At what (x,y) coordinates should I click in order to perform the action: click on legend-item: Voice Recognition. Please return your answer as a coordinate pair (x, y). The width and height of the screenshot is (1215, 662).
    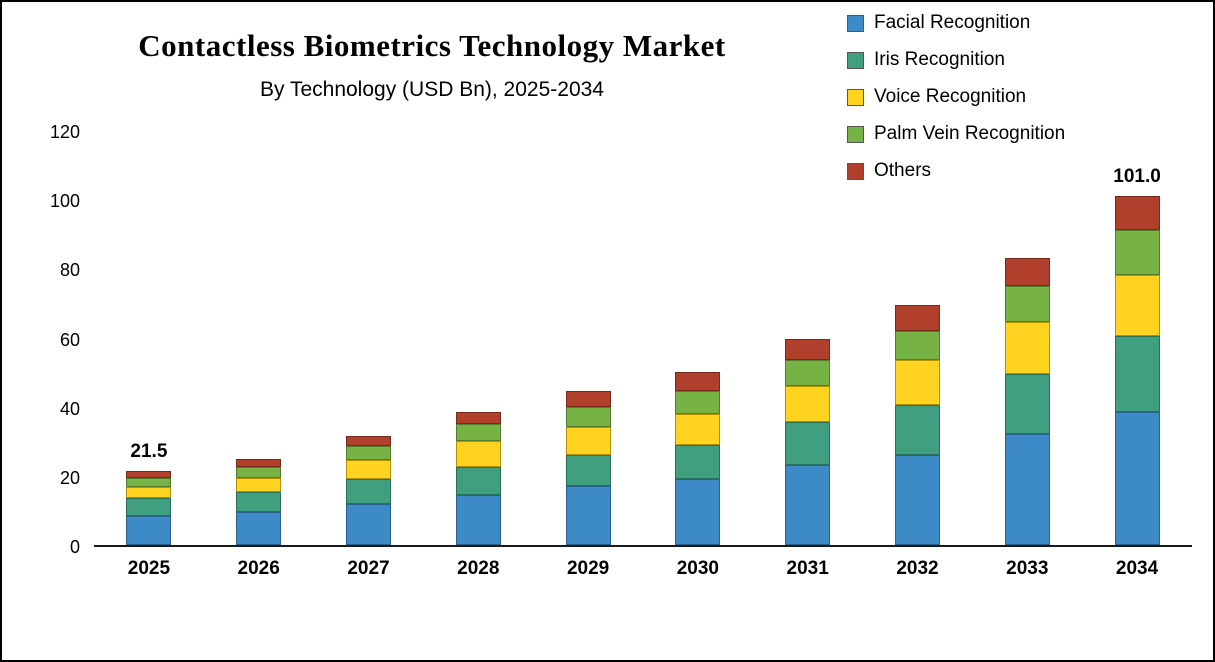
    Looking at the image, I should click on (956, 97).